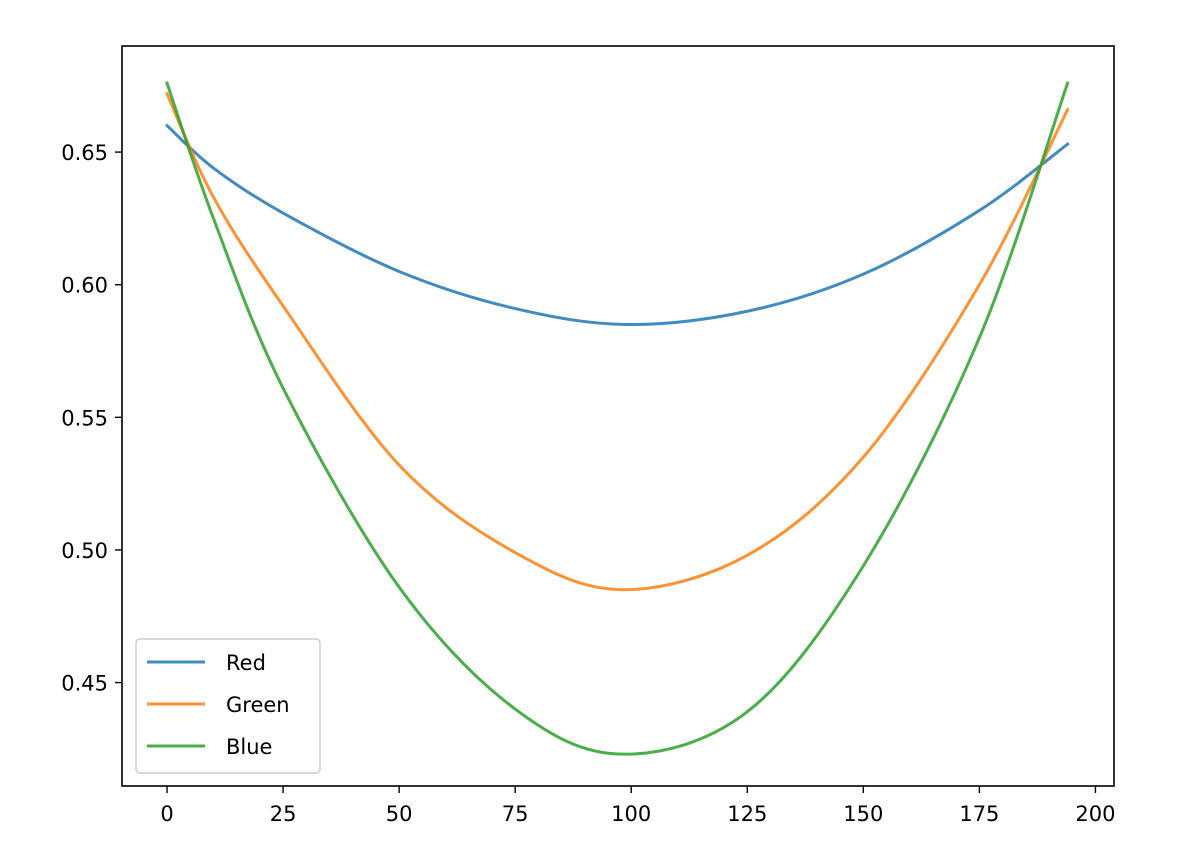  I want to click on legend: Red Green Blue, so click(228, 706).